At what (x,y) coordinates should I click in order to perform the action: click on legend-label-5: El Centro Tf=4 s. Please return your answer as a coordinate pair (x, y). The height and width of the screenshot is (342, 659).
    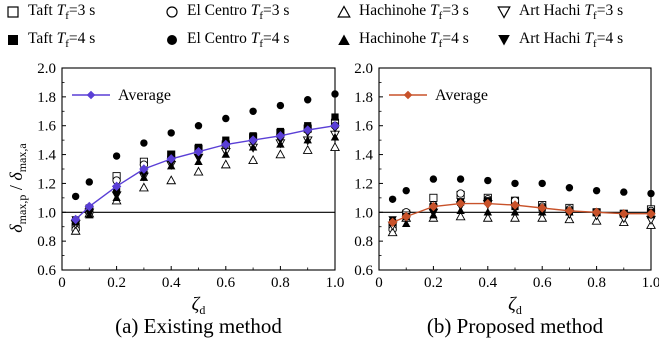
    Looking at the image, I should click on (238, 40).